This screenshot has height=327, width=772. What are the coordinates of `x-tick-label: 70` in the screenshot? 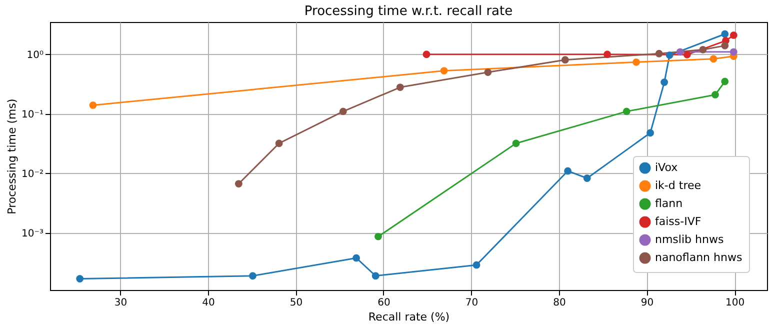 It's located at (471, 303).